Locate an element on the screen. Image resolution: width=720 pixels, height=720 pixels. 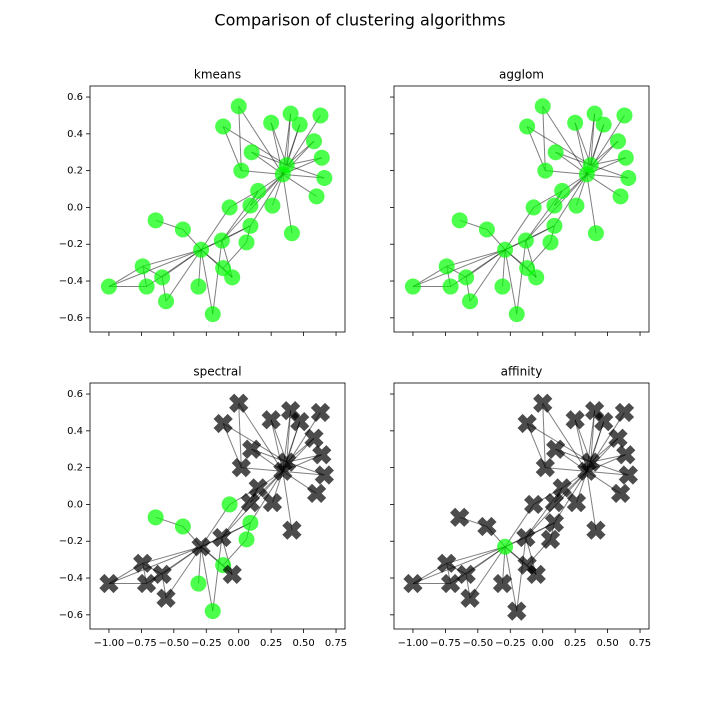
y-tick-label: 0.0 is located at coordinates (75, 504).